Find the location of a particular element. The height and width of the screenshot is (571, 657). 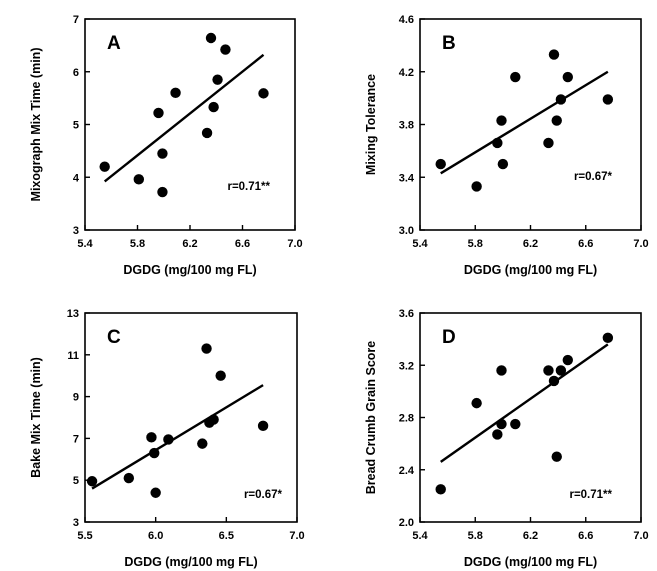

panel-letter: A is located at coordinates (114, 43).